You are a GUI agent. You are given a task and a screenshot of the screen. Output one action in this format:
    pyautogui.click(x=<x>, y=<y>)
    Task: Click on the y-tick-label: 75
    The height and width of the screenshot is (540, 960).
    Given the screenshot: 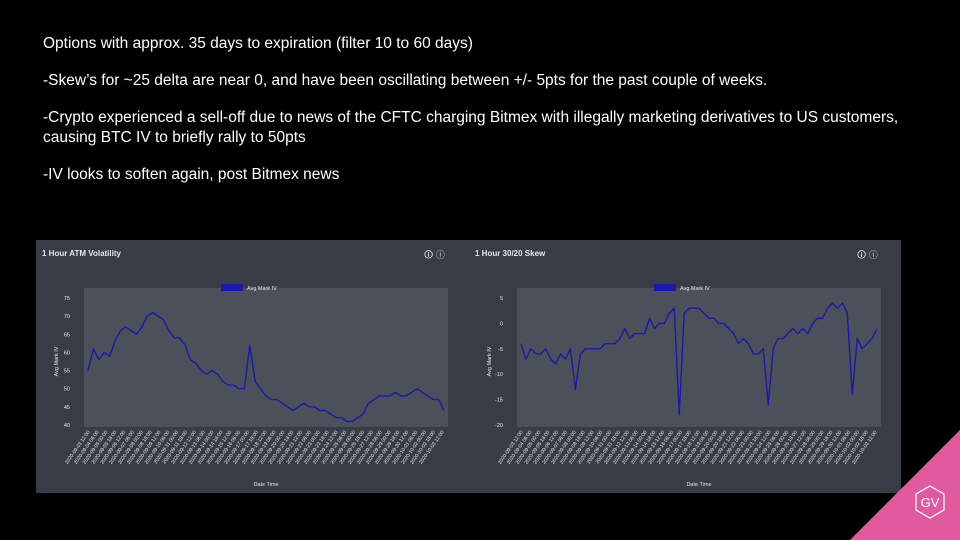 What is the action you would take?
    pyautogui.click(x=67, y=299)
    